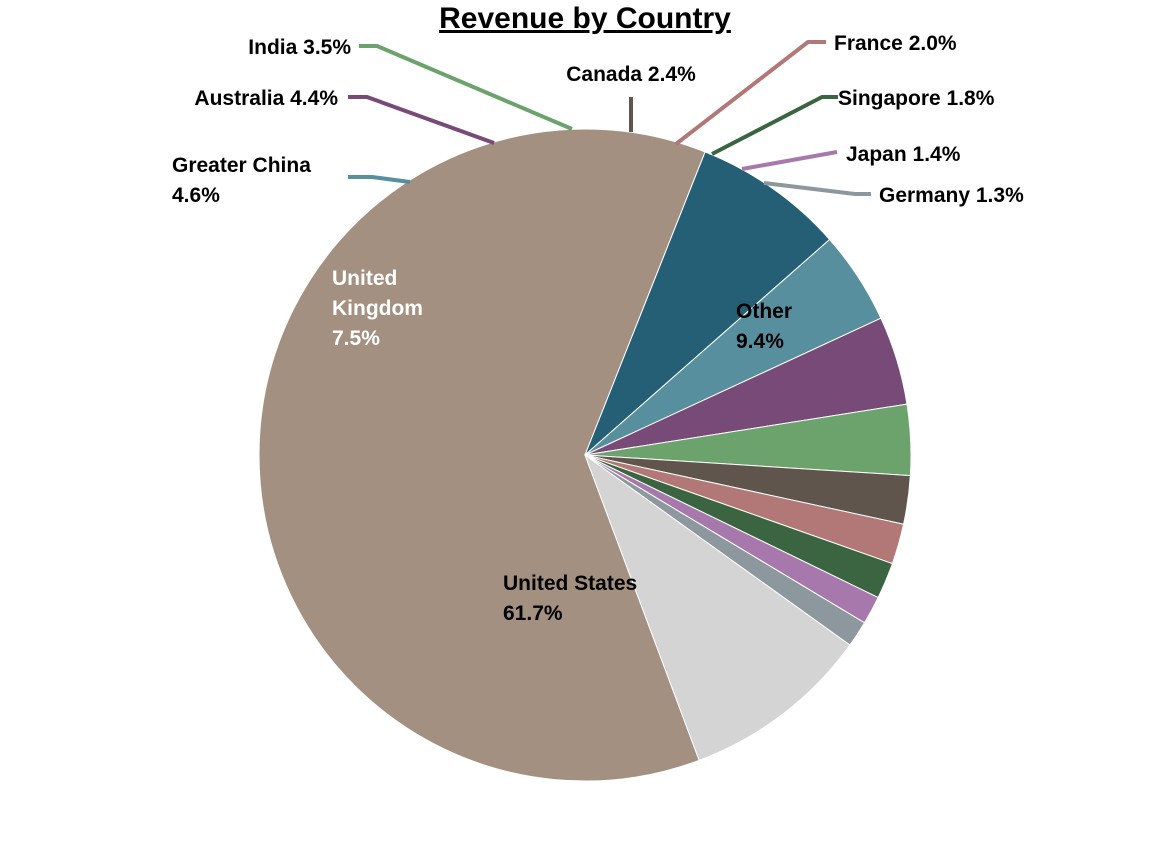 This screenshot has width=1170, height=844. Describe the element at coordinates (789, 160) in the screenshot. I see `leader-line-japan` at that location.